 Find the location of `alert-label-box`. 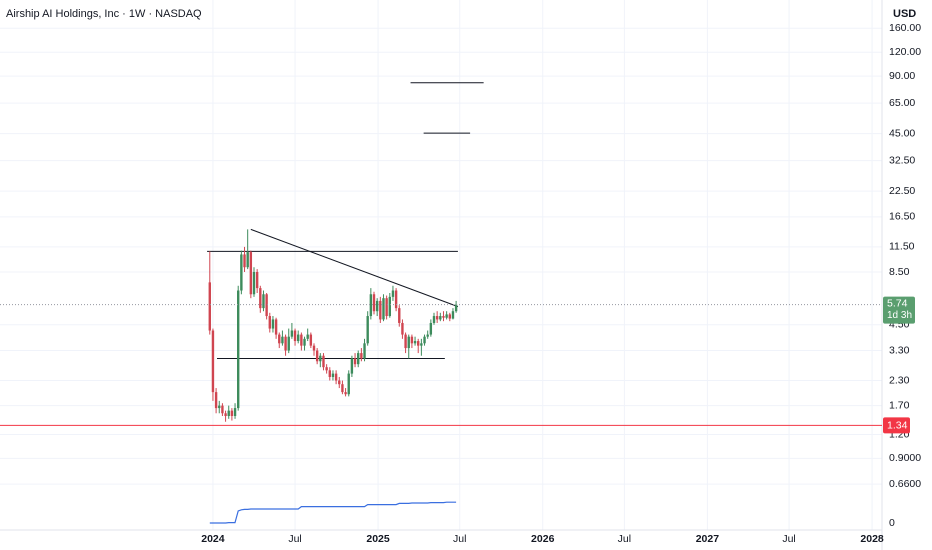

alert-label-box is located at coordinates (896, 425).